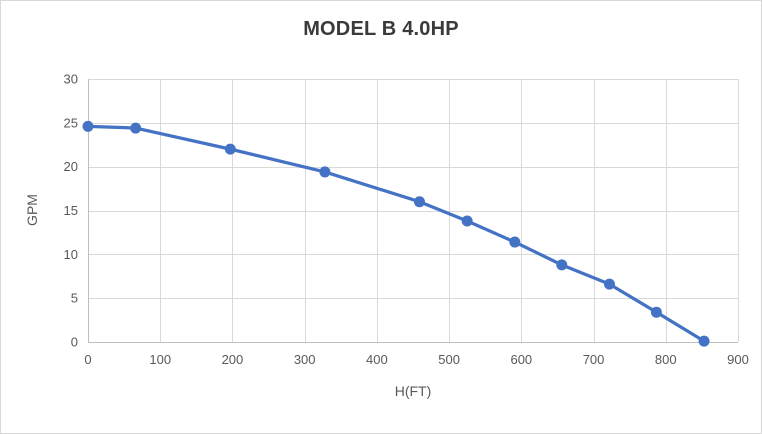 This screenshot has height=434, width=762. I want to click on y-tick-label: 5, so click(74, 298).